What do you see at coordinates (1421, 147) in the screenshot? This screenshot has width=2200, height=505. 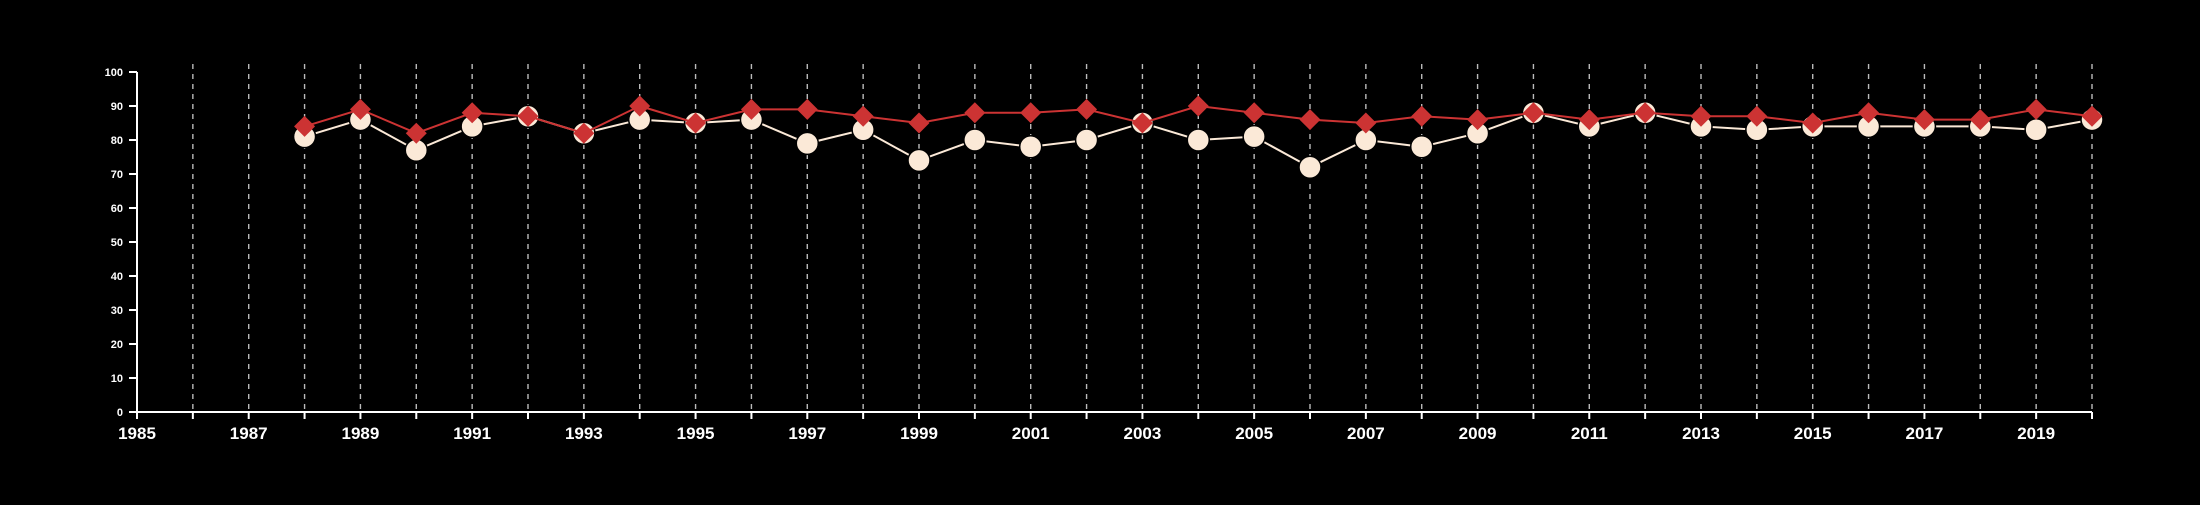 I see `point-circle-2008` at bounding box center [1421, 147].